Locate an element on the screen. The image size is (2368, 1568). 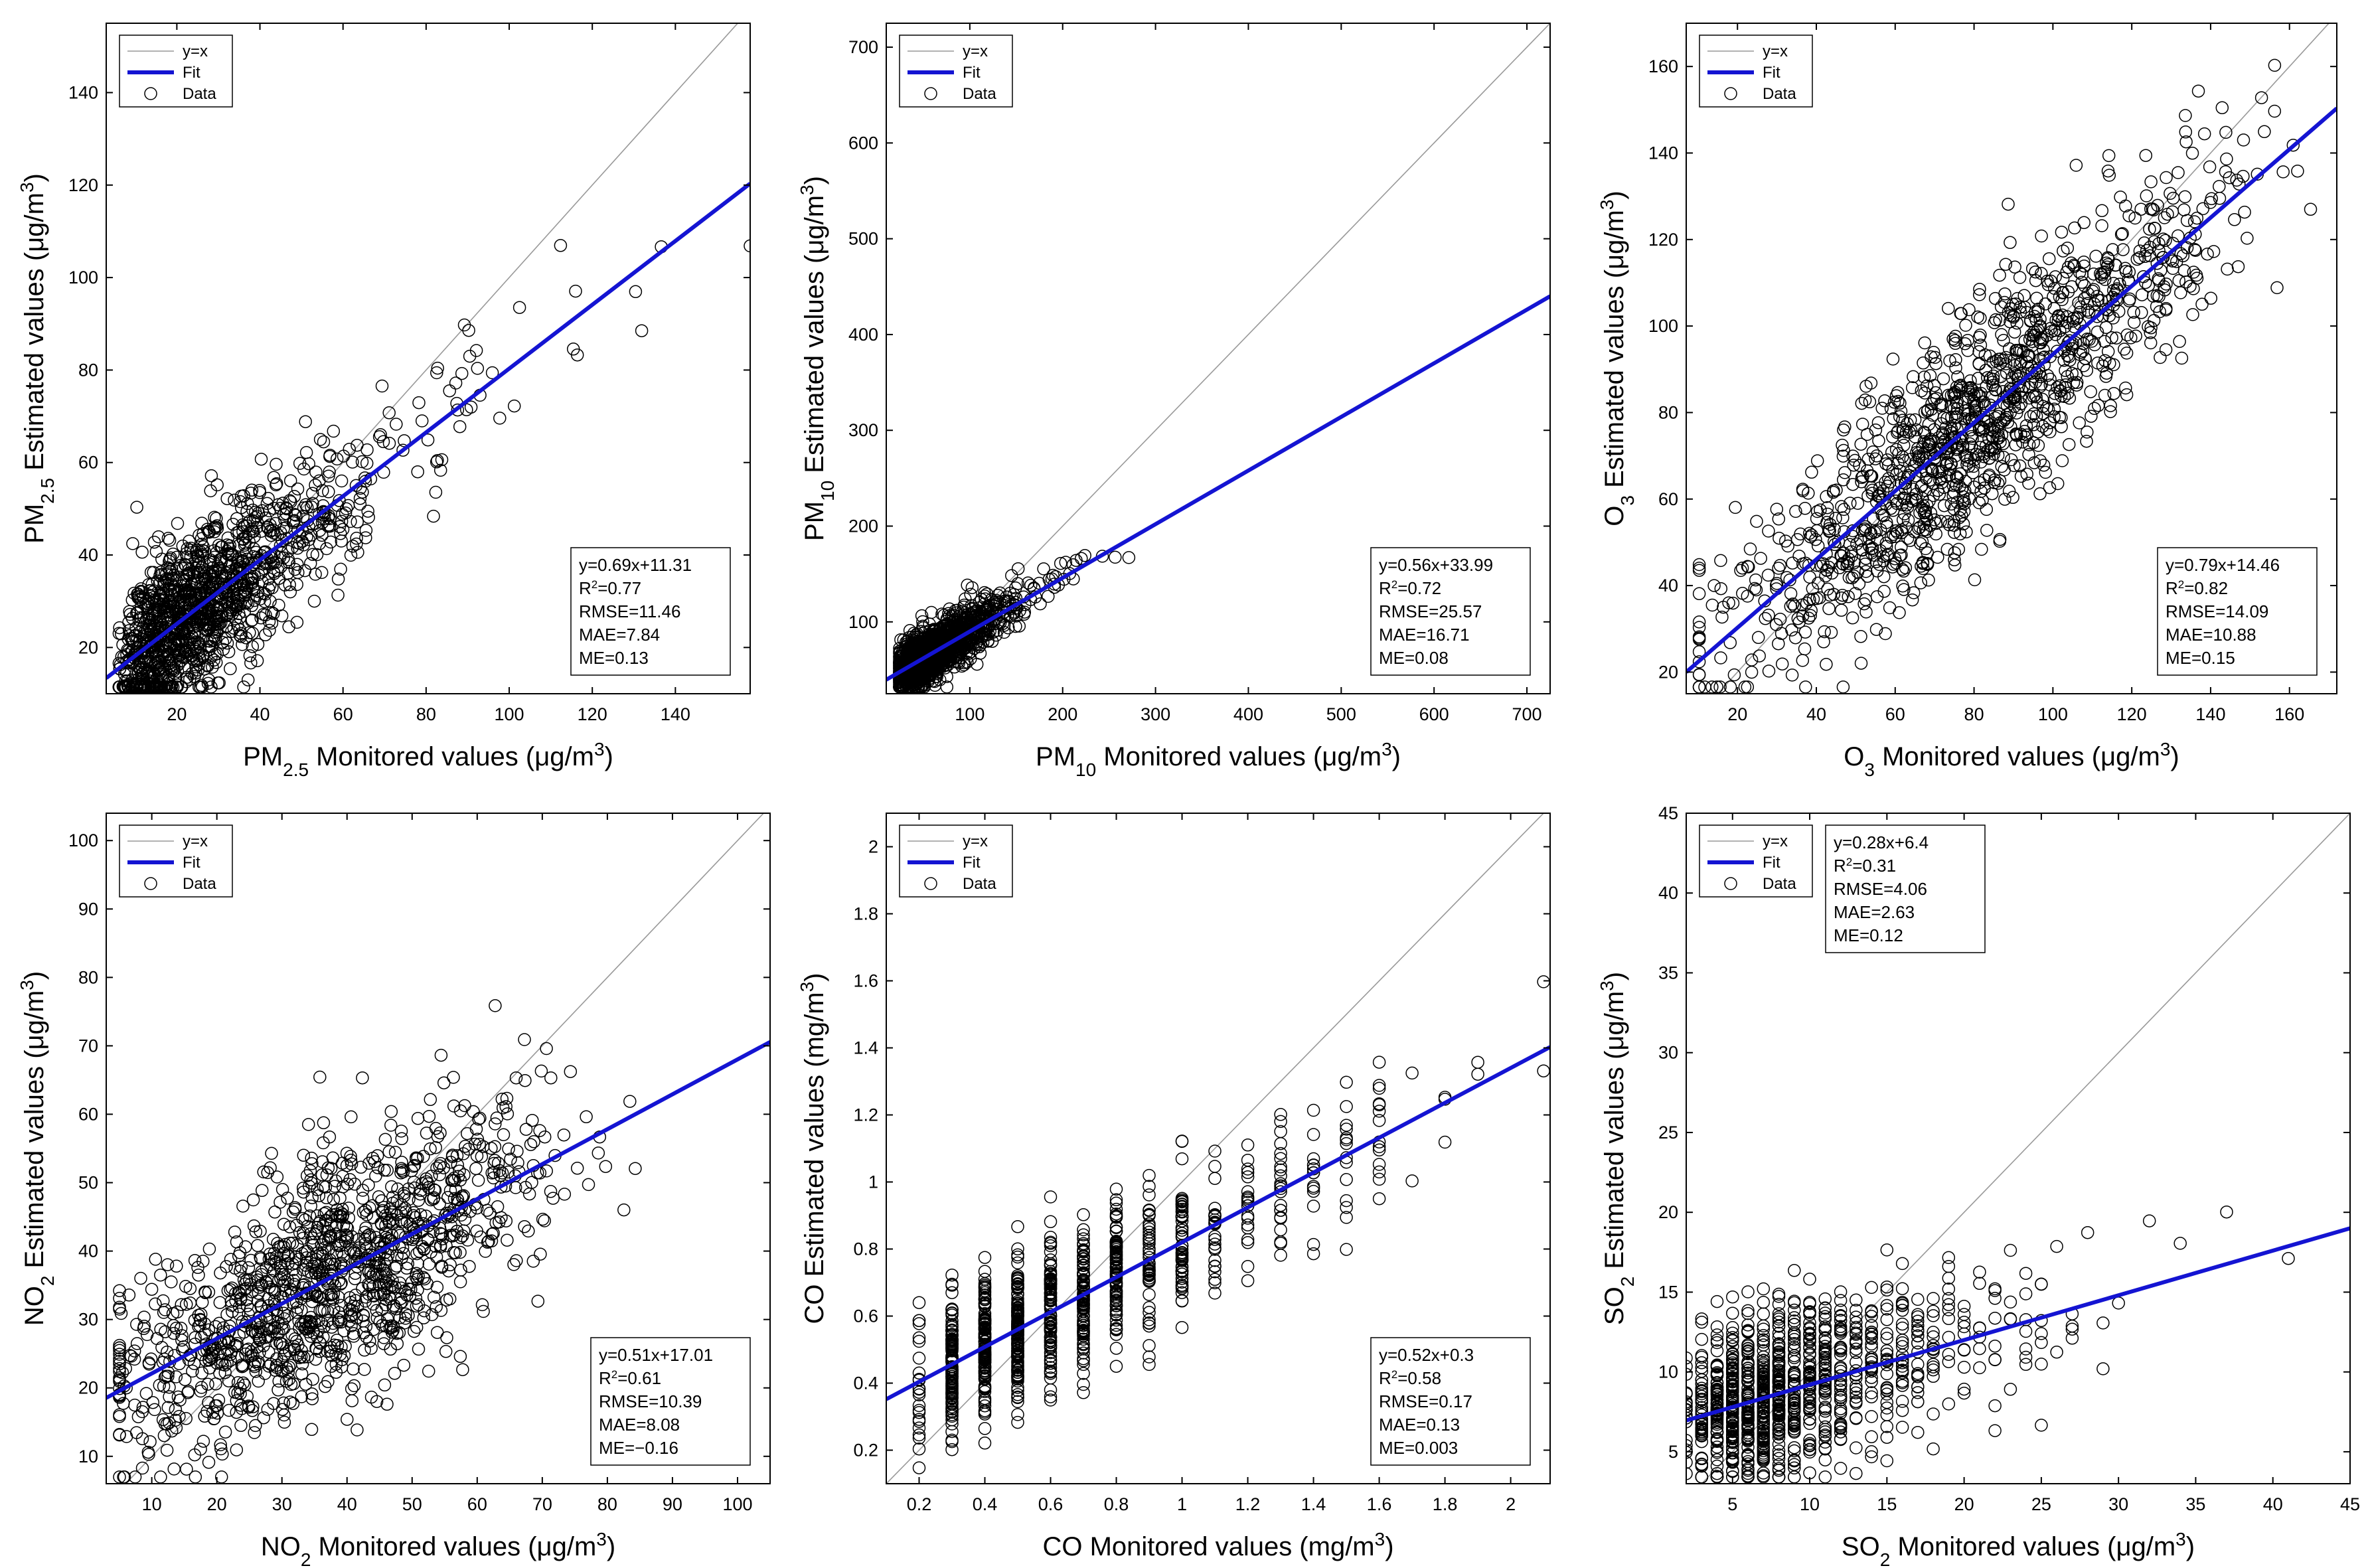
label-subscript: 10 is located at coordinates (1085, 769).